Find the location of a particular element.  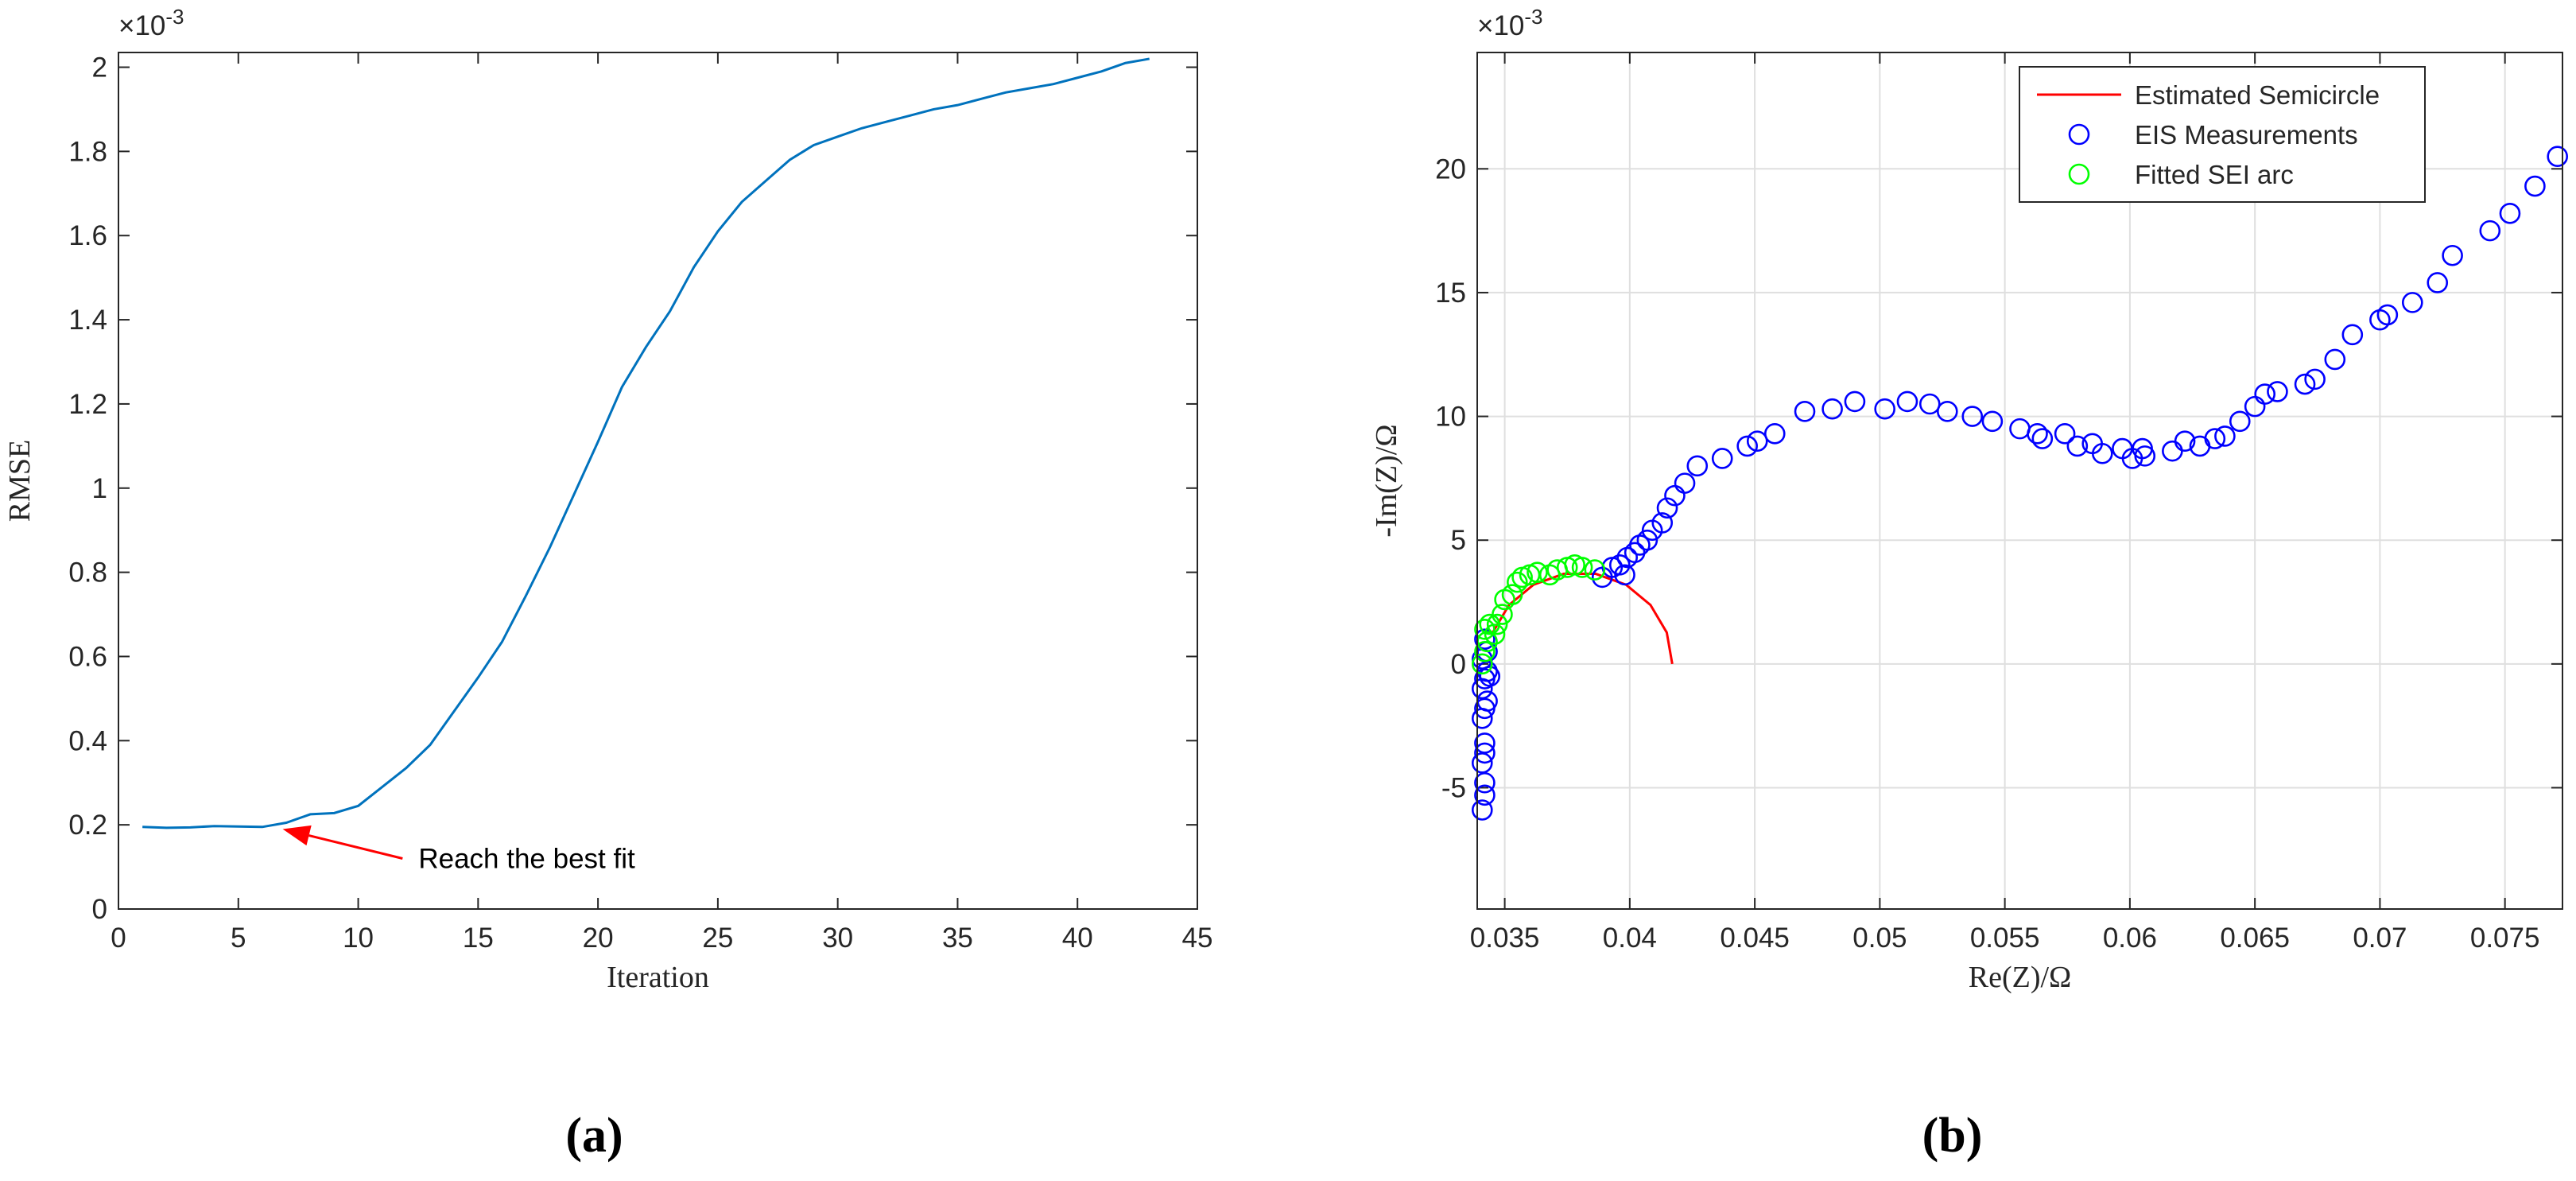

annotation-text: Reach the best fit is located at coordinates (526, 858).